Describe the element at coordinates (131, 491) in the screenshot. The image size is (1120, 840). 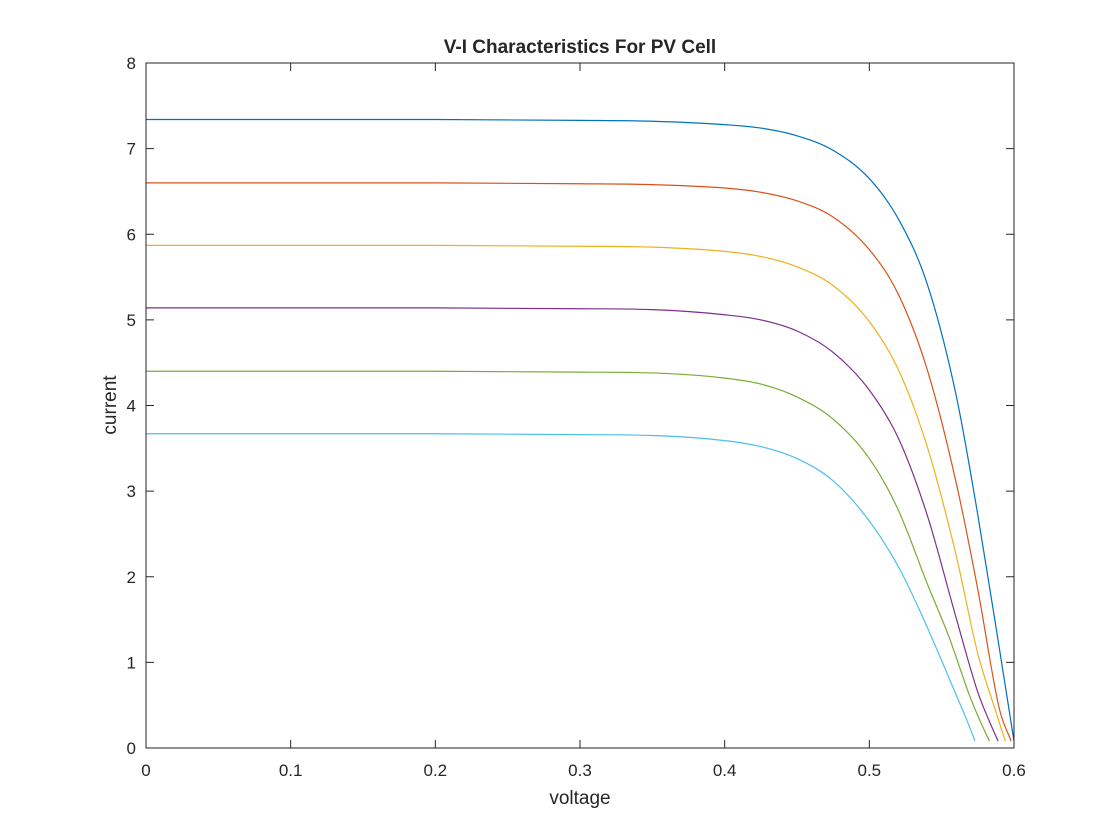
I see `y-tick-label: 3` at that location.